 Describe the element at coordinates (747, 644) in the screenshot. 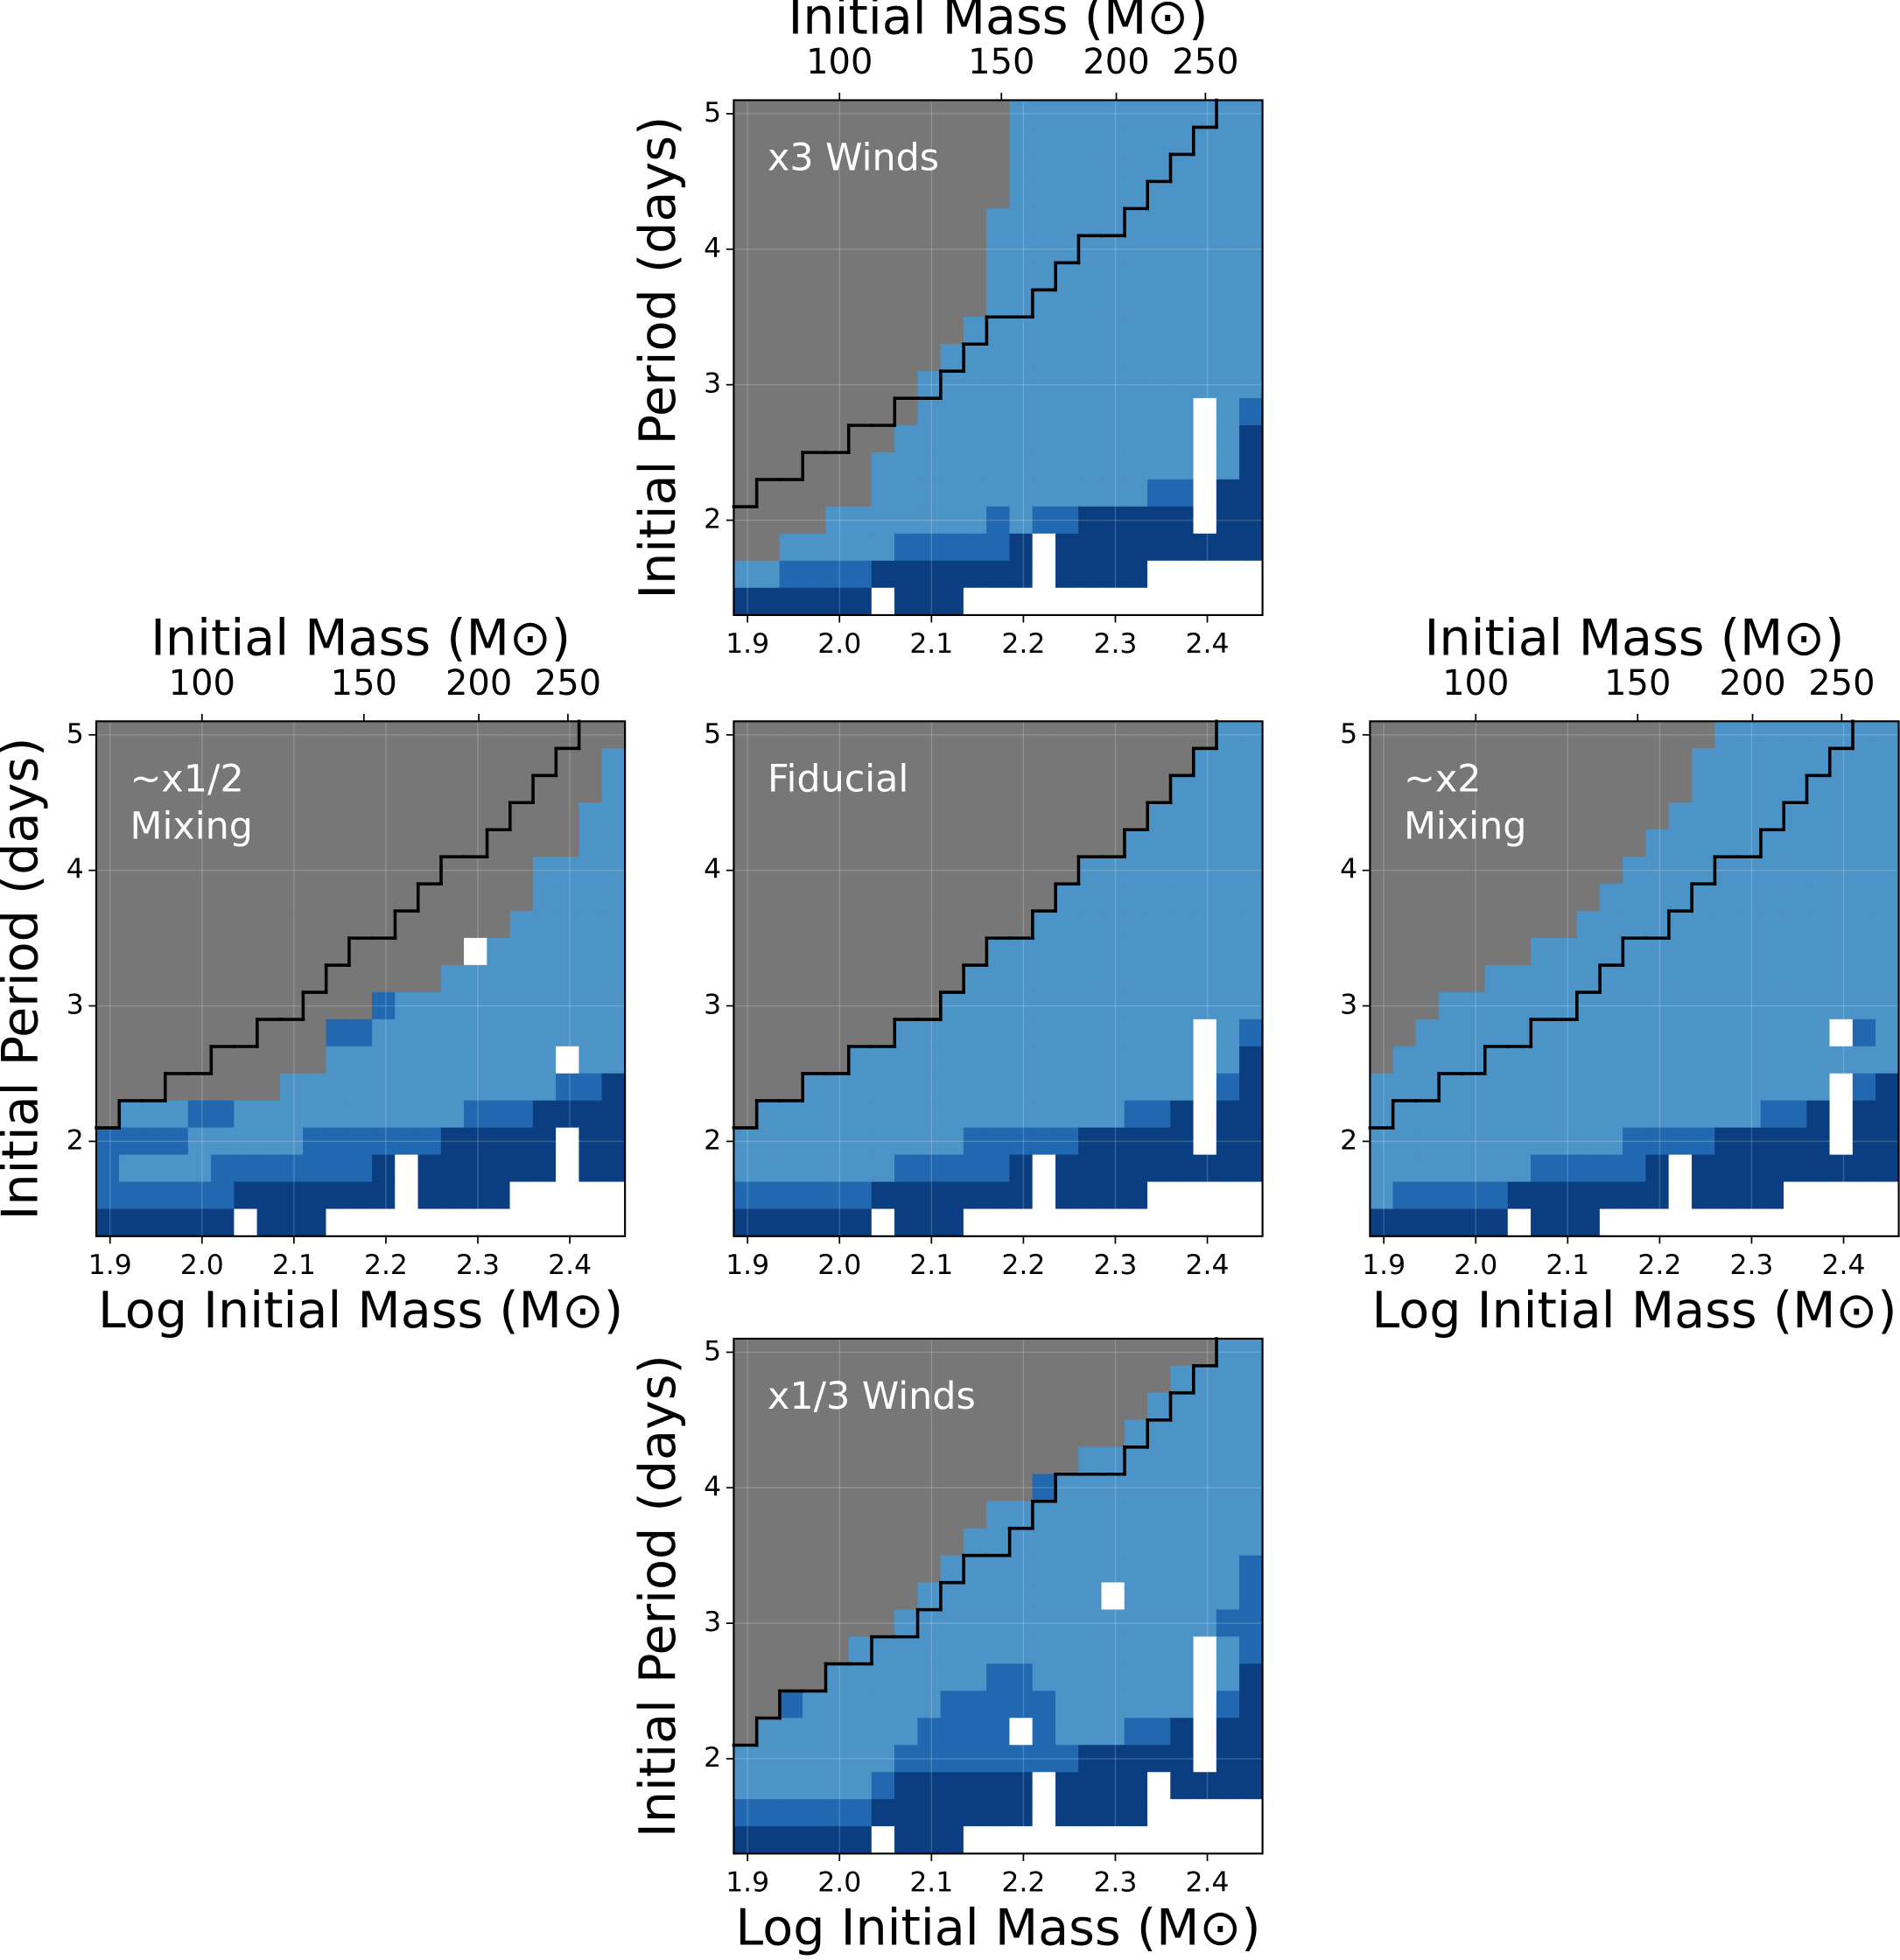

I see `x-tick-label: 1.9` at that location.